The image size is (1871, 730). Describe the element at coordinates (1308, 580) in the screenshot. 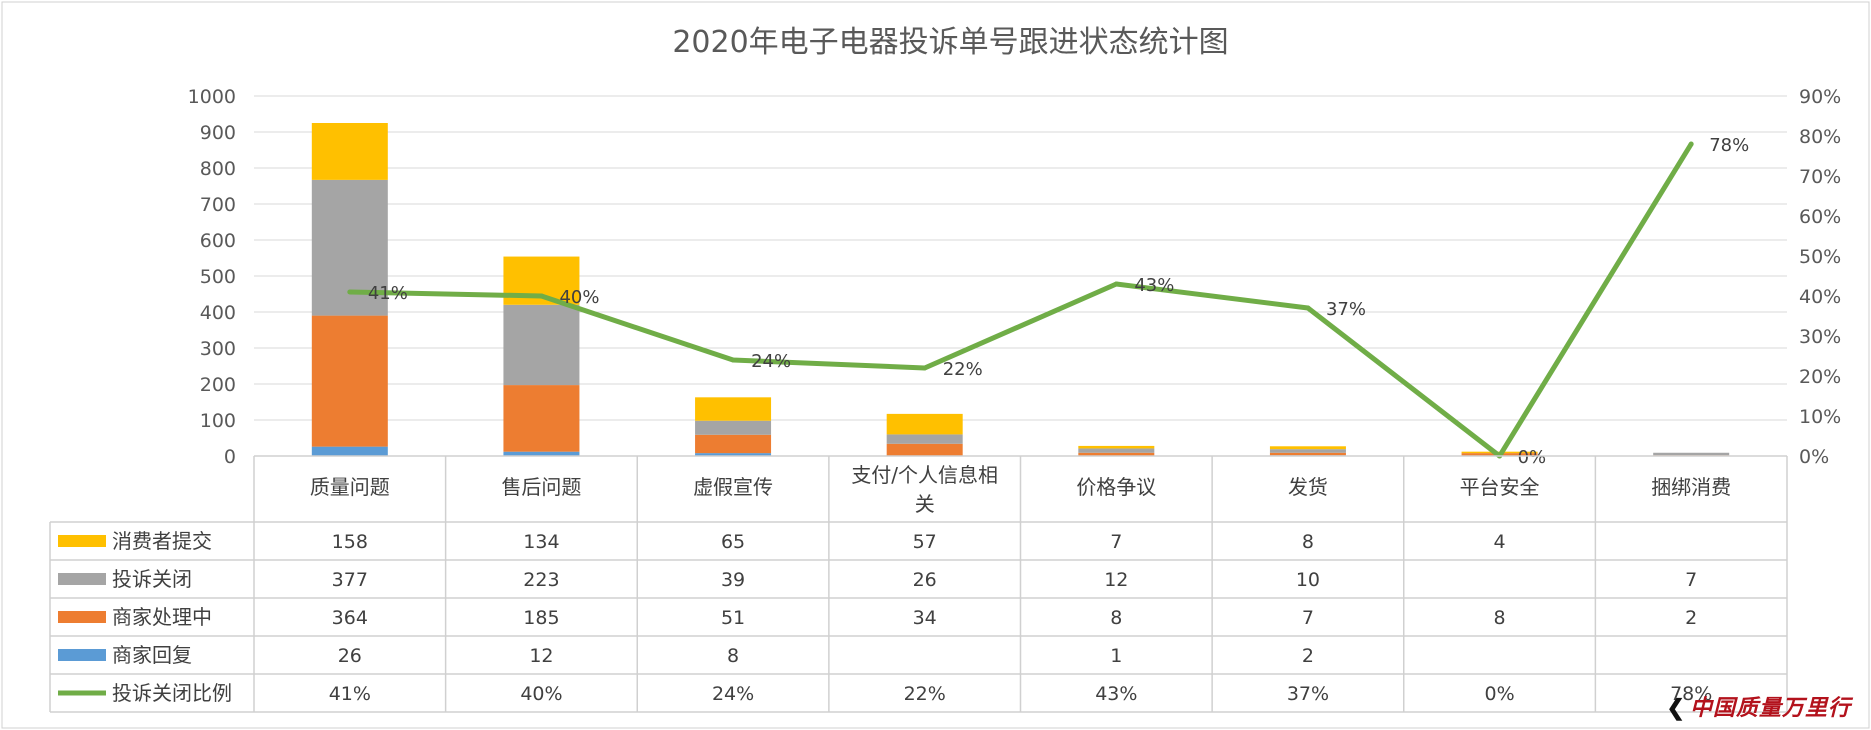

I see `table-cell-value: 10` at that location.